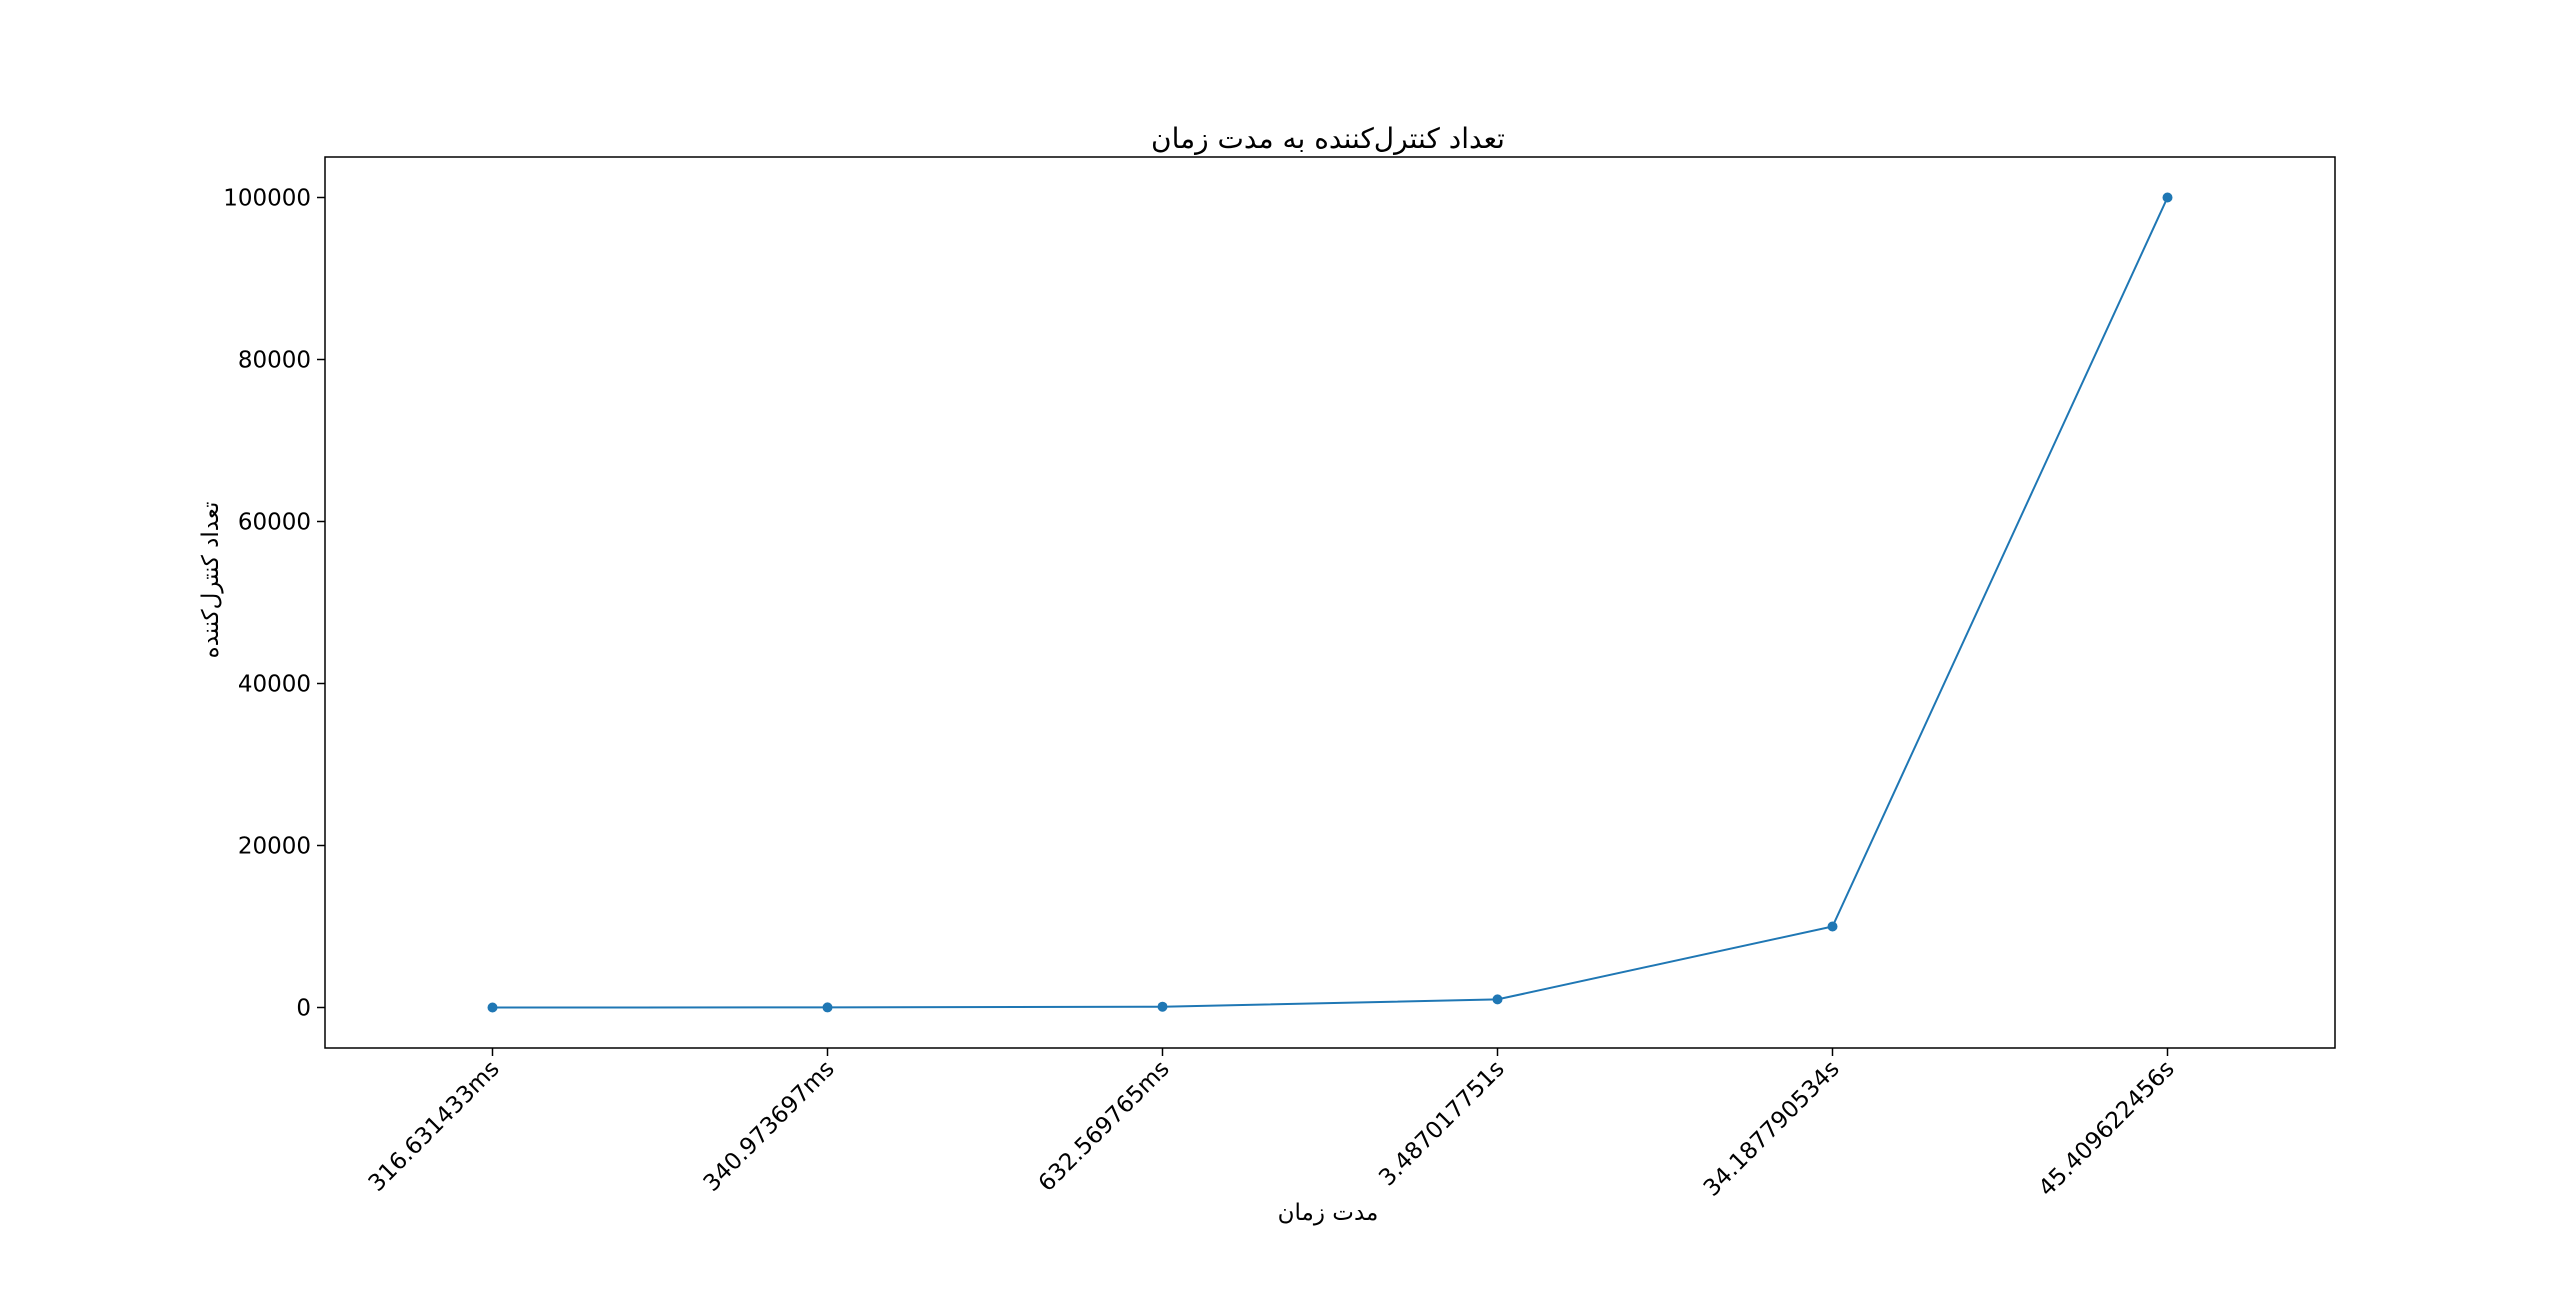 The height and width of the screenshot is (1291, 2560). Describe the element at coordinates (274, 361) in the screenshot. I see `y-tick-label: 80000` at that location.